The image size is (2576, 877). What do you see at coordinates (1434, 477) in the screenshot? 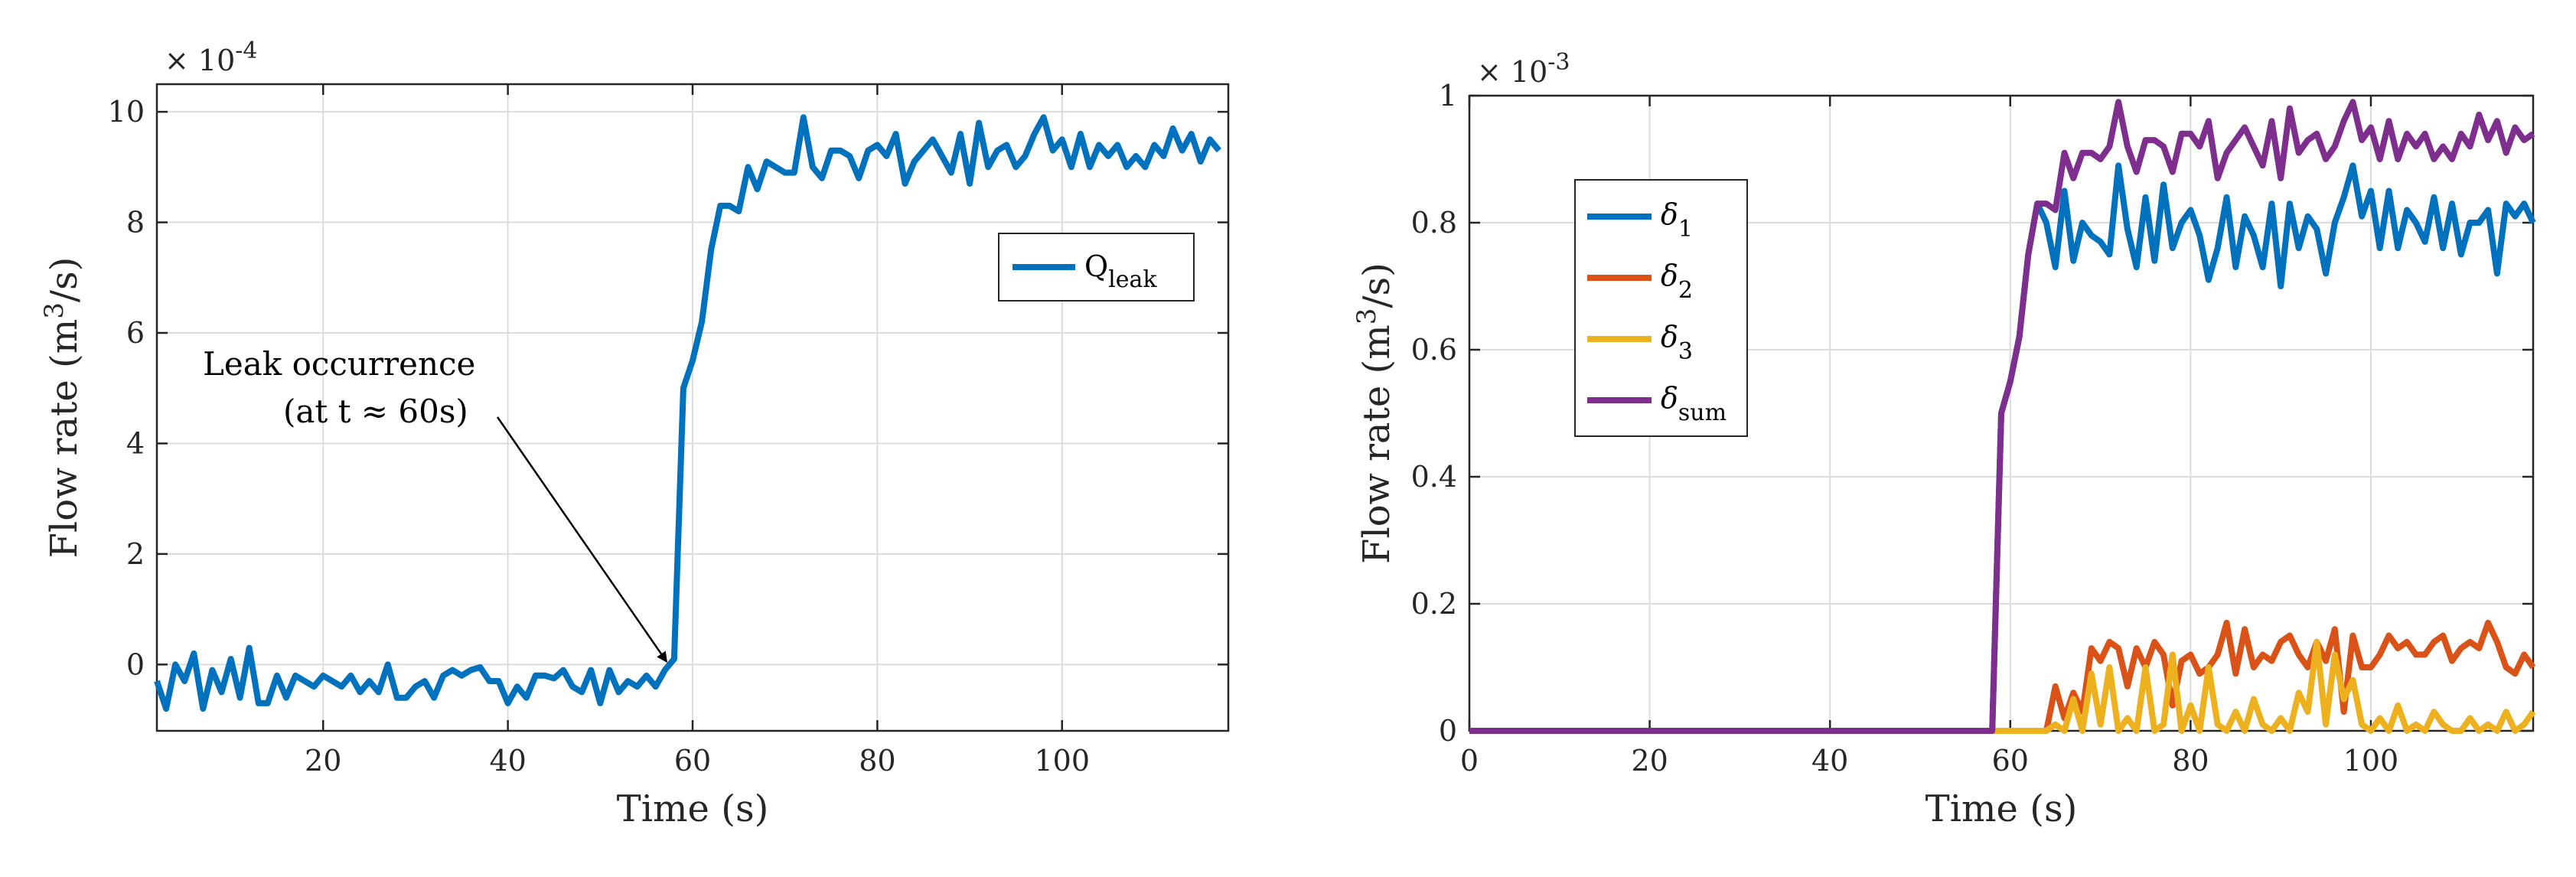
I see `y-tick-label: 0.4` at bounding box center [1434, 477].